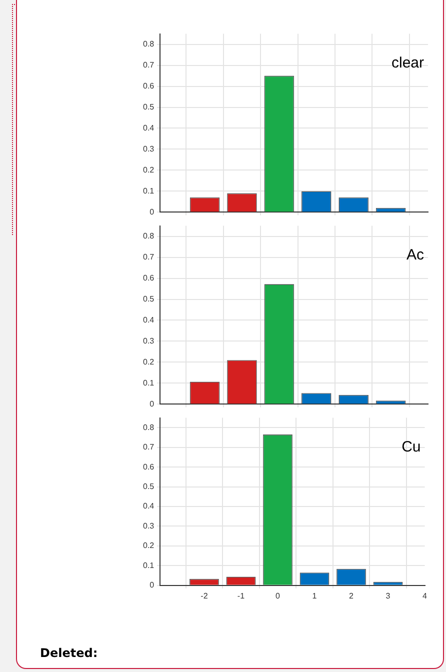  I want to click on x-tick-label: 2, so click(351, 595).